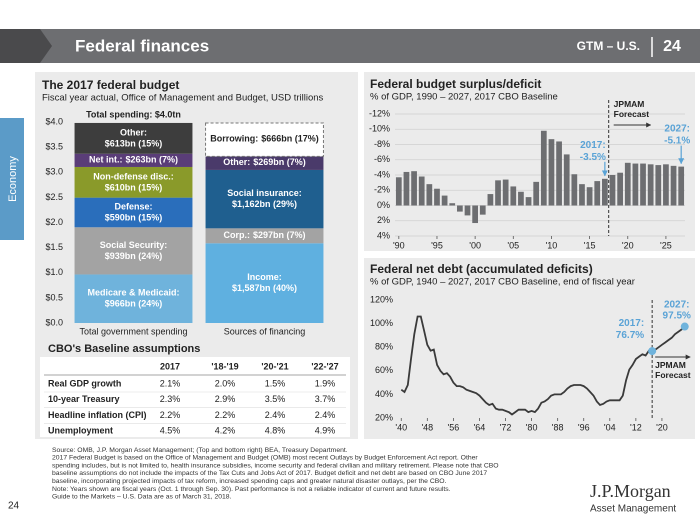  Describe the element at coordinates (481, 269) in the screenshot. I see `chart-title: Federal net debt (accumulated deficits)` at that location.